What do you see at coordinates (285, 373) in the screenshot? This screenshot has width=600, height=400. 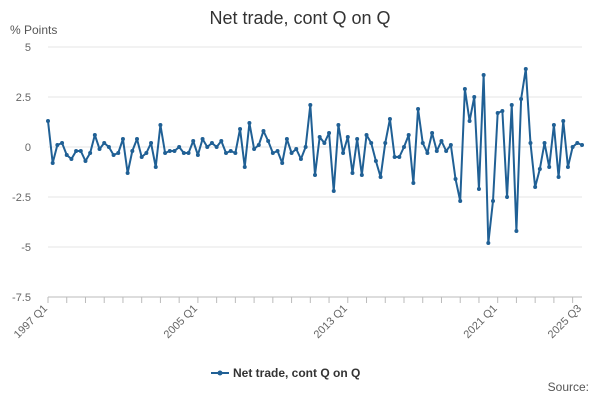 I see `legend: Net trade, cont Q on Q` at bounding box center [285, 373].